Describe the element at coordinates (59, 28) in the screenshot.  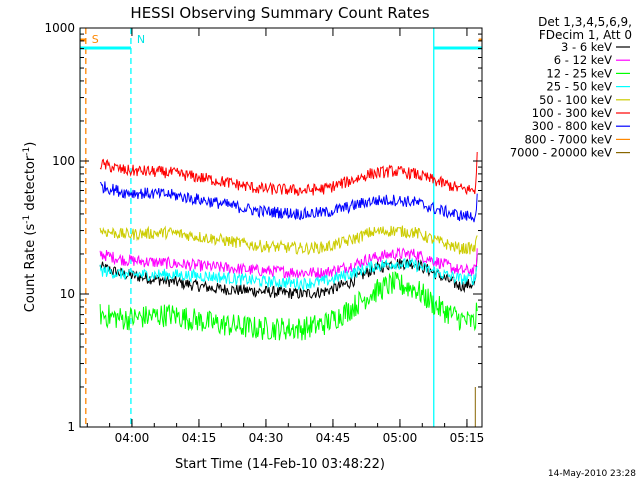
I see `y-tick-label-3: 1000` at that location.